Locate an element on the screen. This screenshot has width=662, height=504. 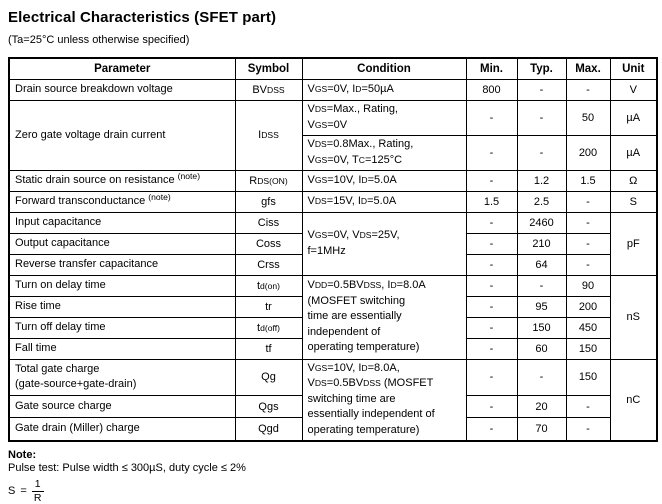
fraction-numerator: 1 is located at coordinates (37, 486).